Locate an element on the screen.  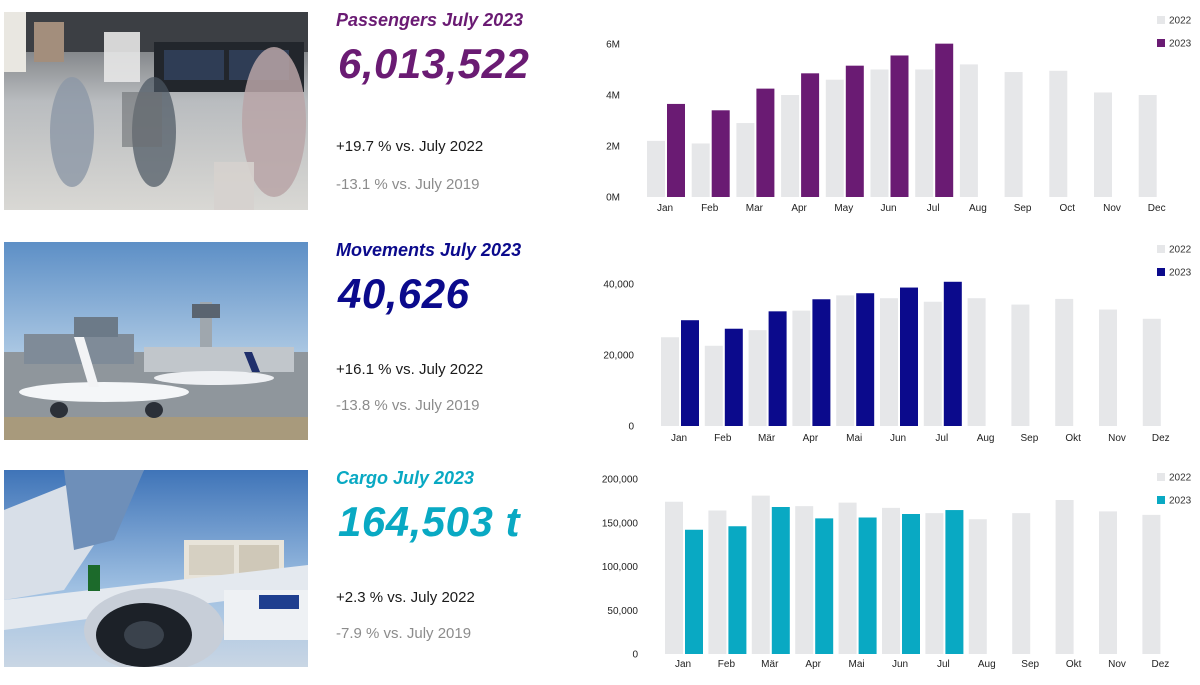
airport-apron-photo is located at coordinates (156, 341).